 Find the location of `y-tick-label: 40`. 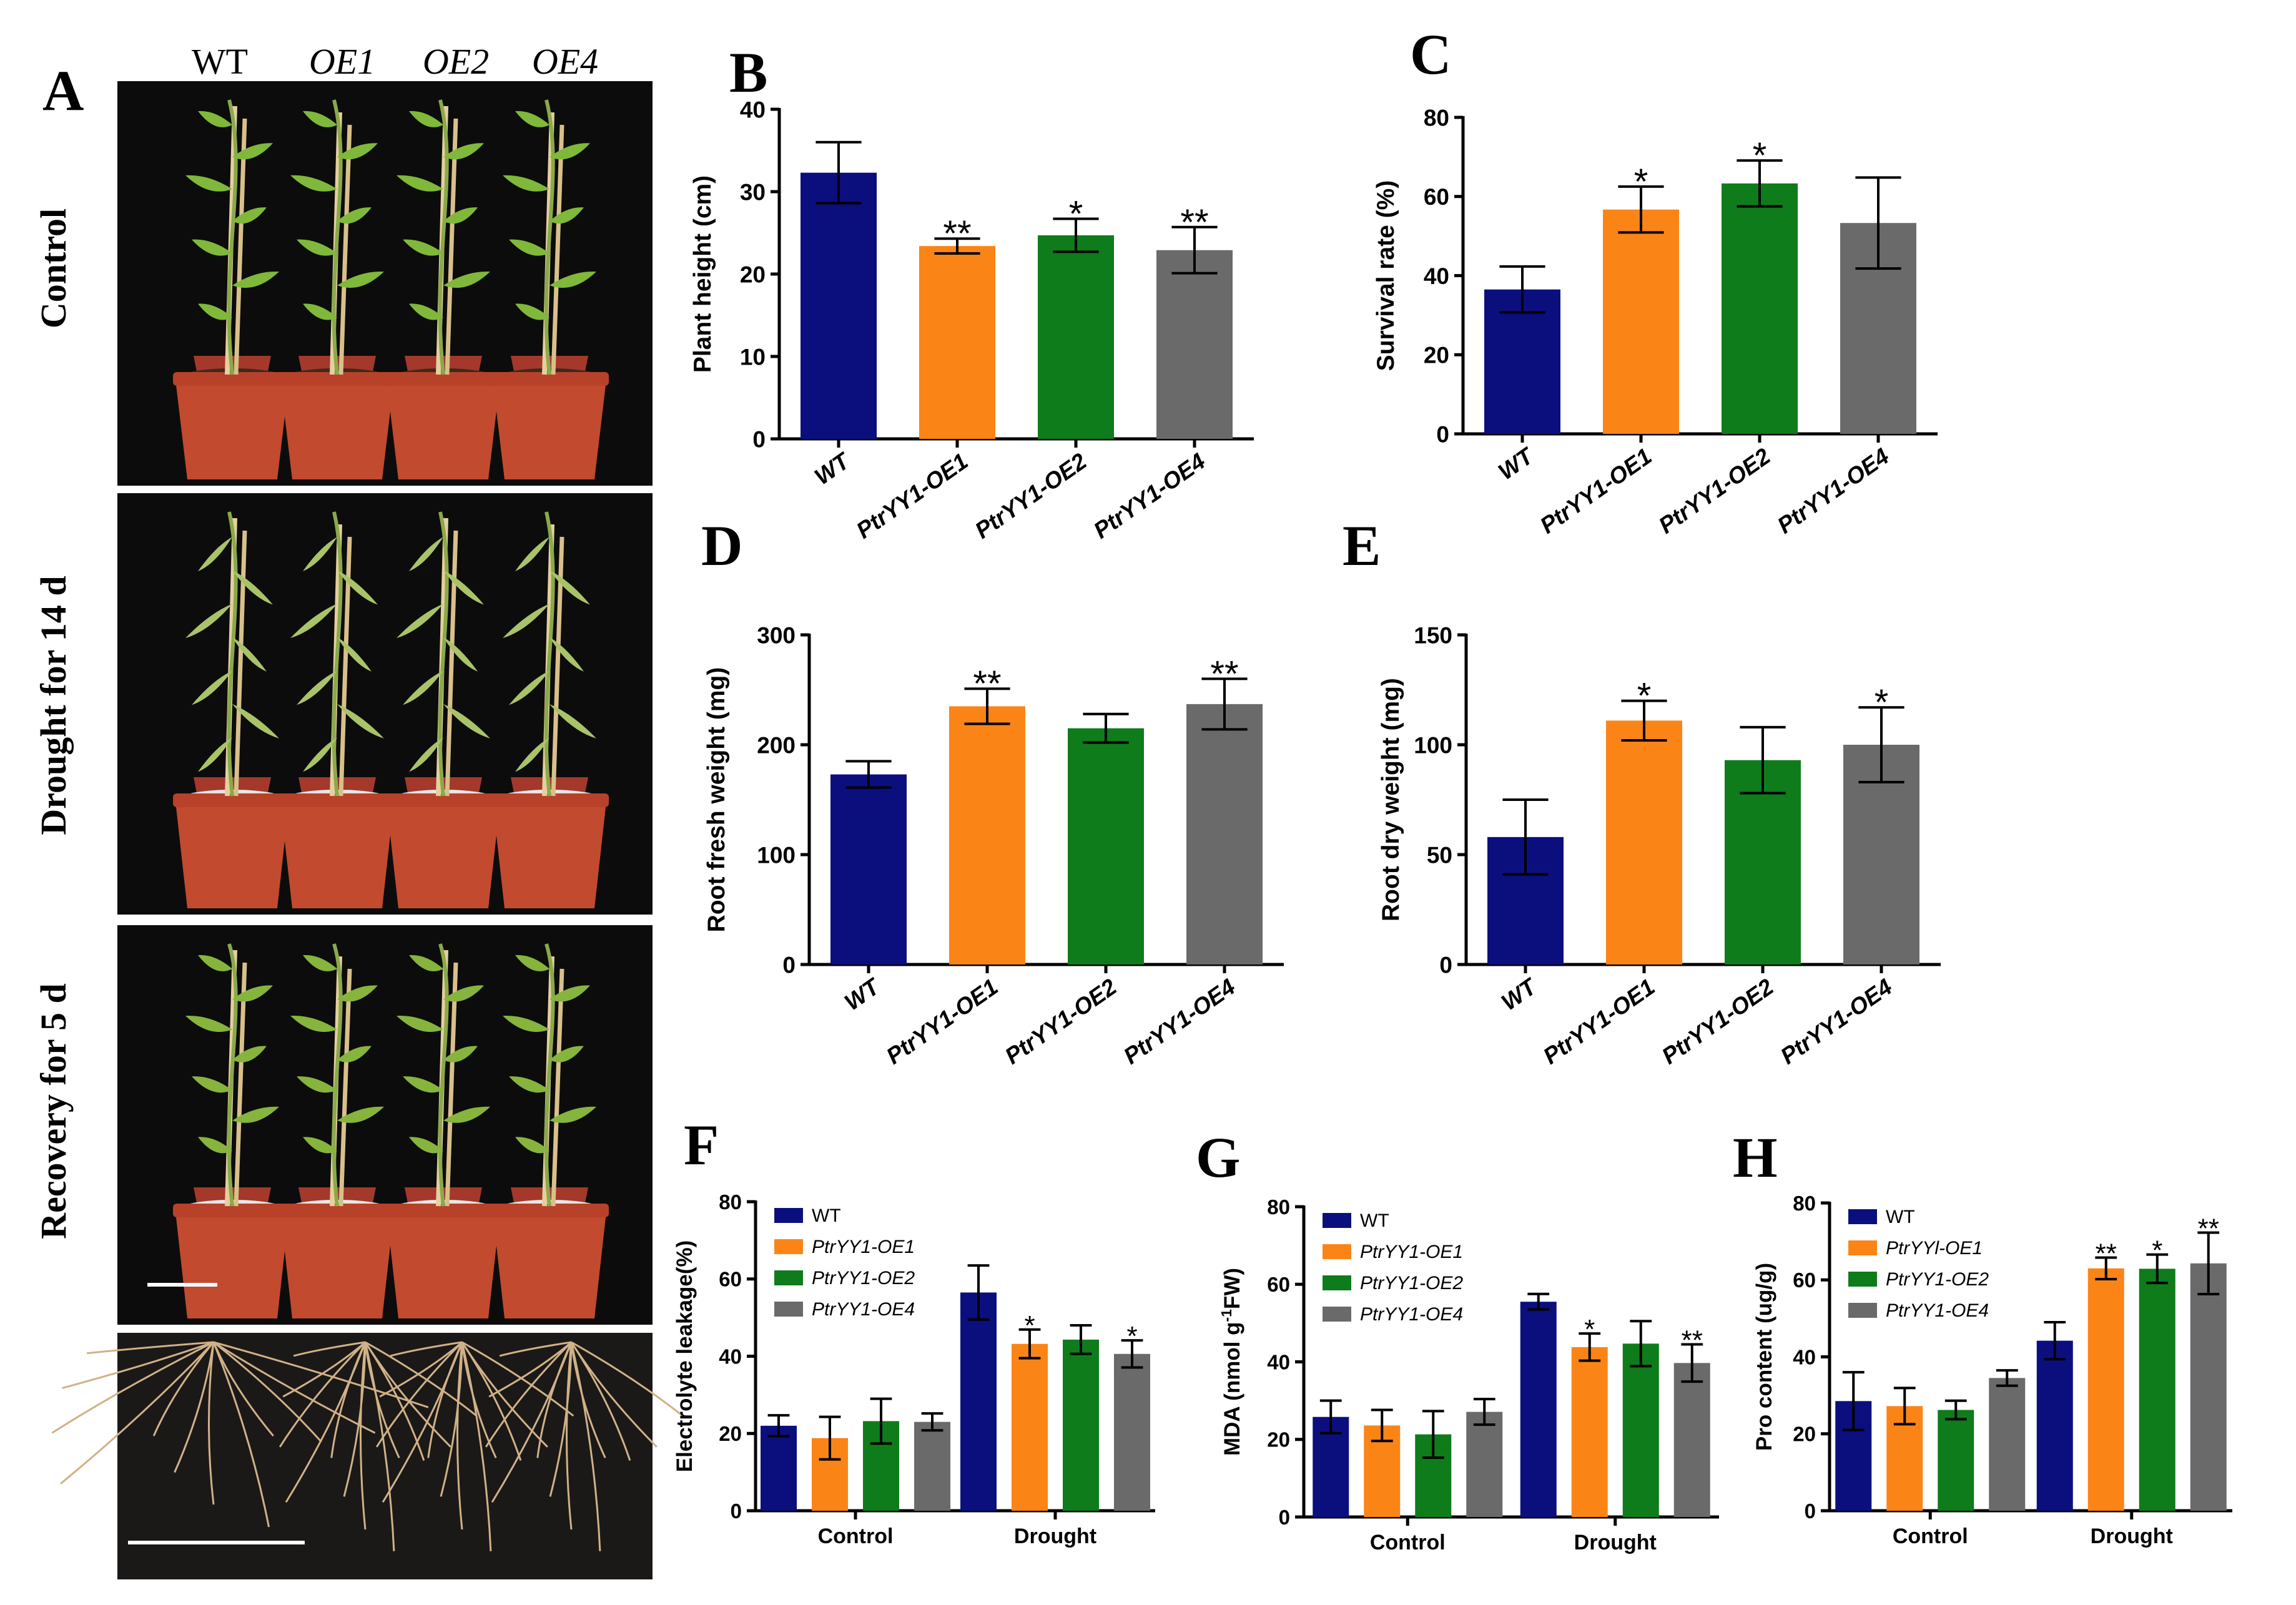

y-tick-label: 40 is located at coordinates (1804, 1356).